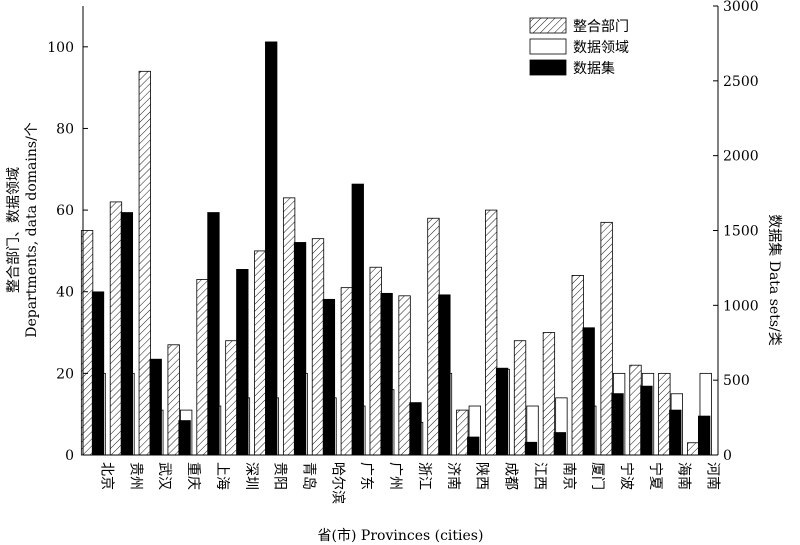 Image resolution: width=800 pixels, height=545 pixels. Describe the element at coordinates (32, 230) in the screenshot. I see `y-left-label: Departments, data domains/个` at that location.